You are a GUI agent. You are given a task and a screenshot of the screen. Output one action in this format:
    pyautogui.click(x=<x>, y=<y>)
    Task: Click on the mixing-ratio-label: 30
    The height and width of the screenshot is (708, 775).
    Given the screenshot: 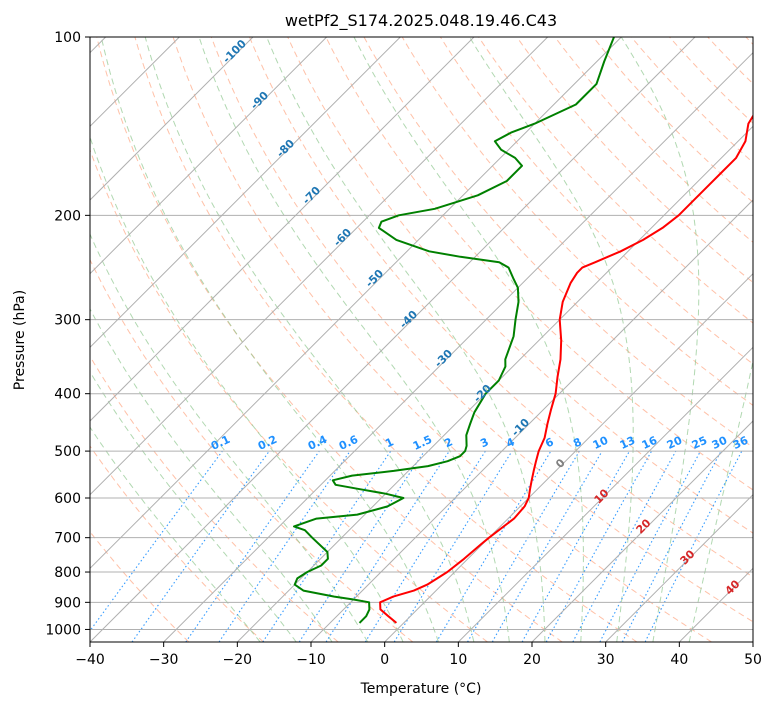 What is the action you would take?
    pyautogui.click(x=720, y=443)
    